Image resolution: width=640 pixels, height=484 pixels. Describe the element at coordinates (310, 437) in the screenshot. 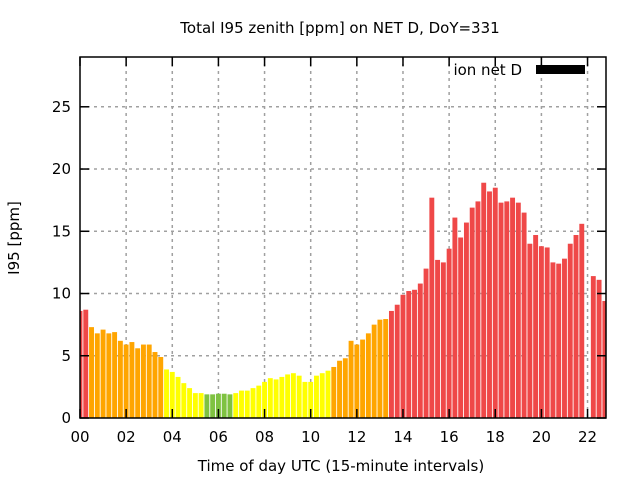

I see `x-tick-label: 10` at that location.